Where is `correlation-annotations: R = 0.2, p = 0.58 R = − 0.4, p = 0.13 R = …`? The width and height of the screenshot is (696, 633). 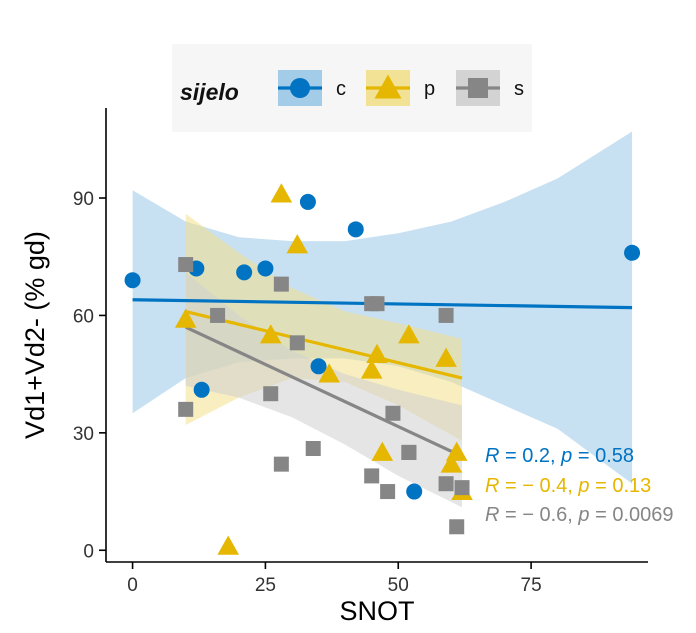 correlation-annotations: R = 0.2, p = 0.58 R = − 0.4, p = 0.13 R = … is located at coordinates (579, 485).